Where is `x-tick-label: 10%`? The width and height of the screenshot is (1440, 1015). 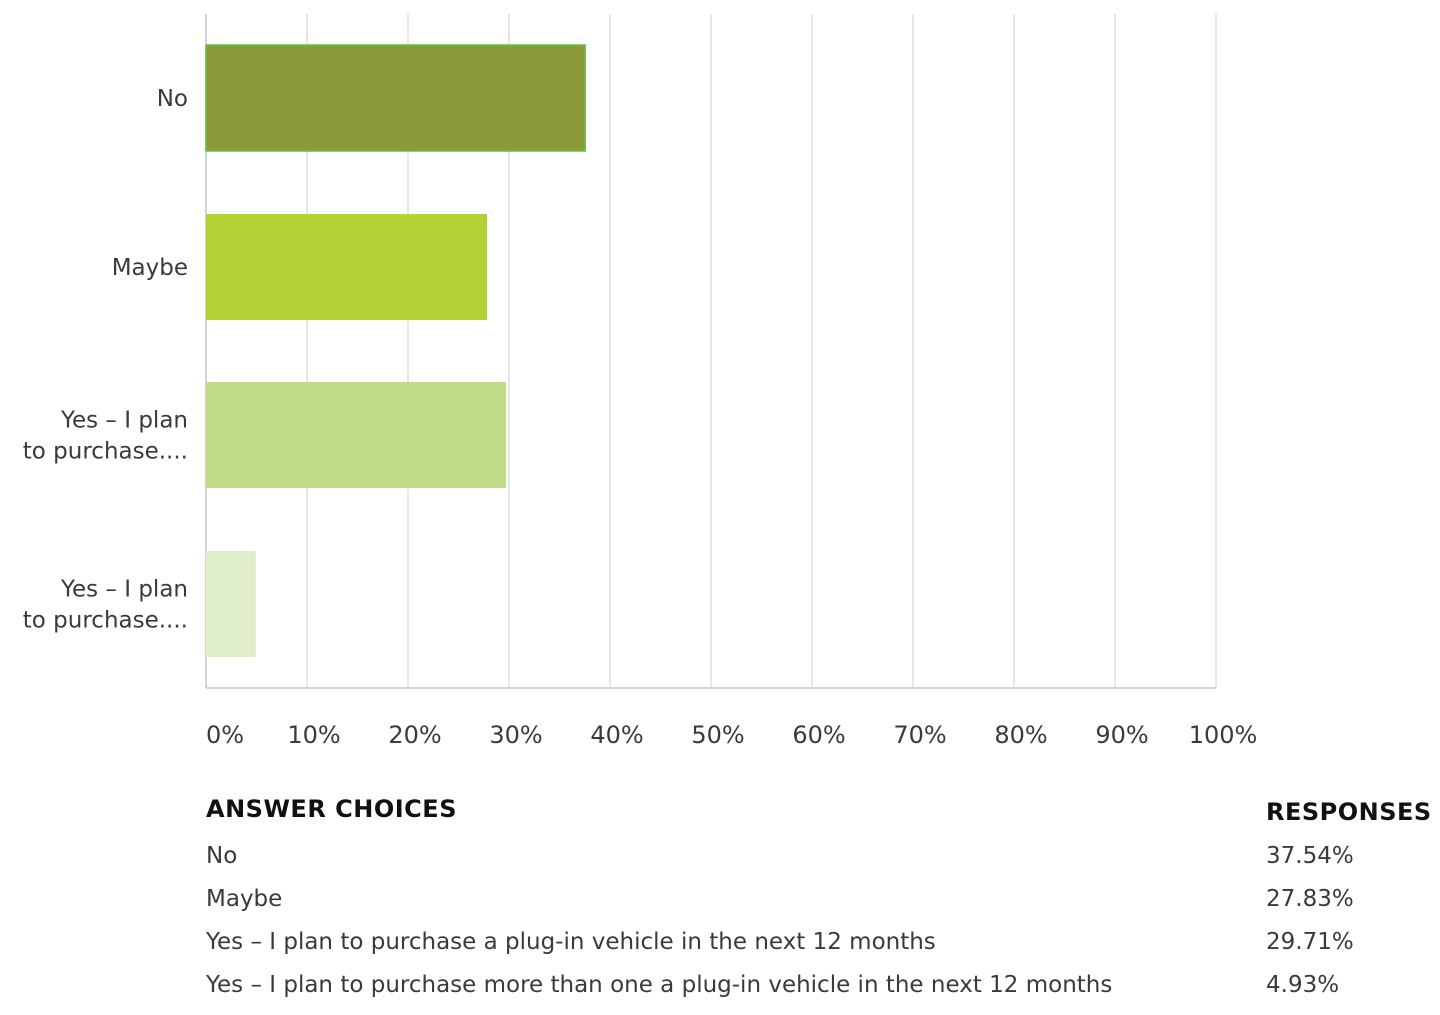
x-tick-label: 10% is located at coordinates (313, 735).